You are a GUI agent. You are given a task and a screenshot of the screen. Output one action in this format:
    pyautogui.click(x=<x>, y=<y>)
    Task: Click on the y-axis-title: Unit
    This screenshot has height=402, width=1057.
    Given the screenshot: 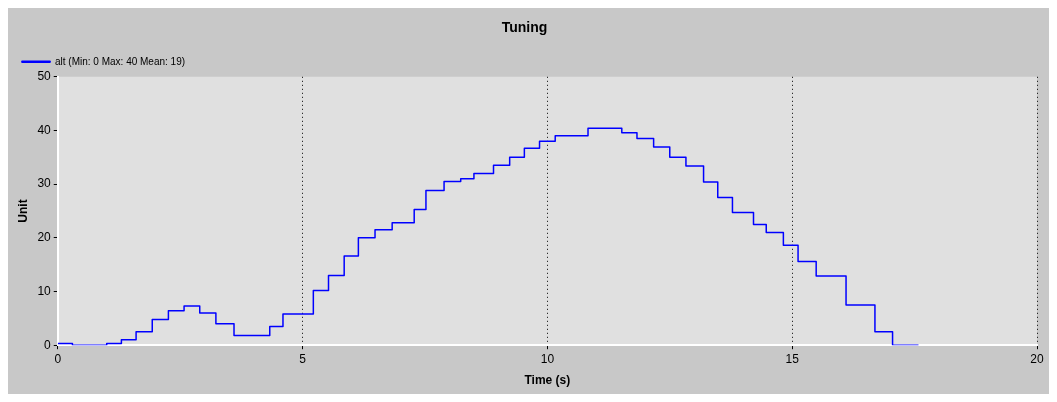 What is the action you would take?
    pyautogui.click(x=22, y=211)
    